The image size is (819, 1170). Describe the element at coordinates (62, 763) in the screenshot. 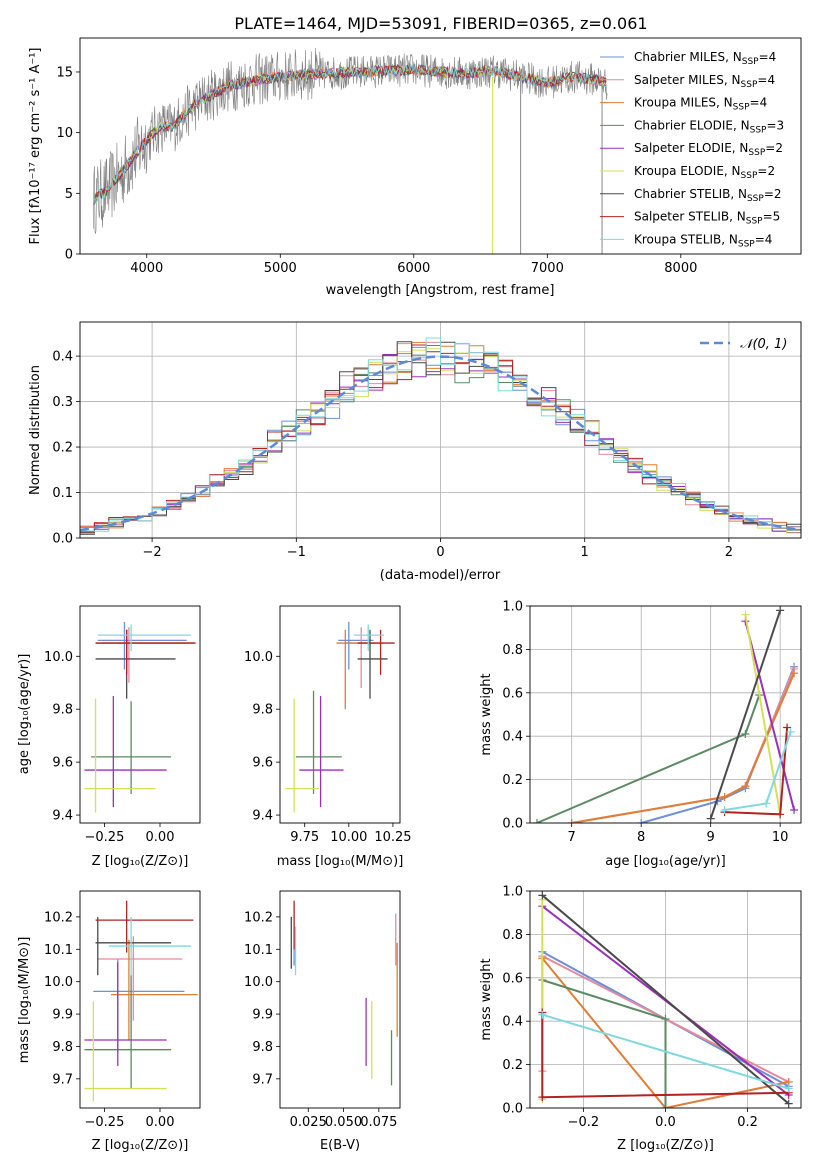

I see `y-tick-label: 9.6` at that location.